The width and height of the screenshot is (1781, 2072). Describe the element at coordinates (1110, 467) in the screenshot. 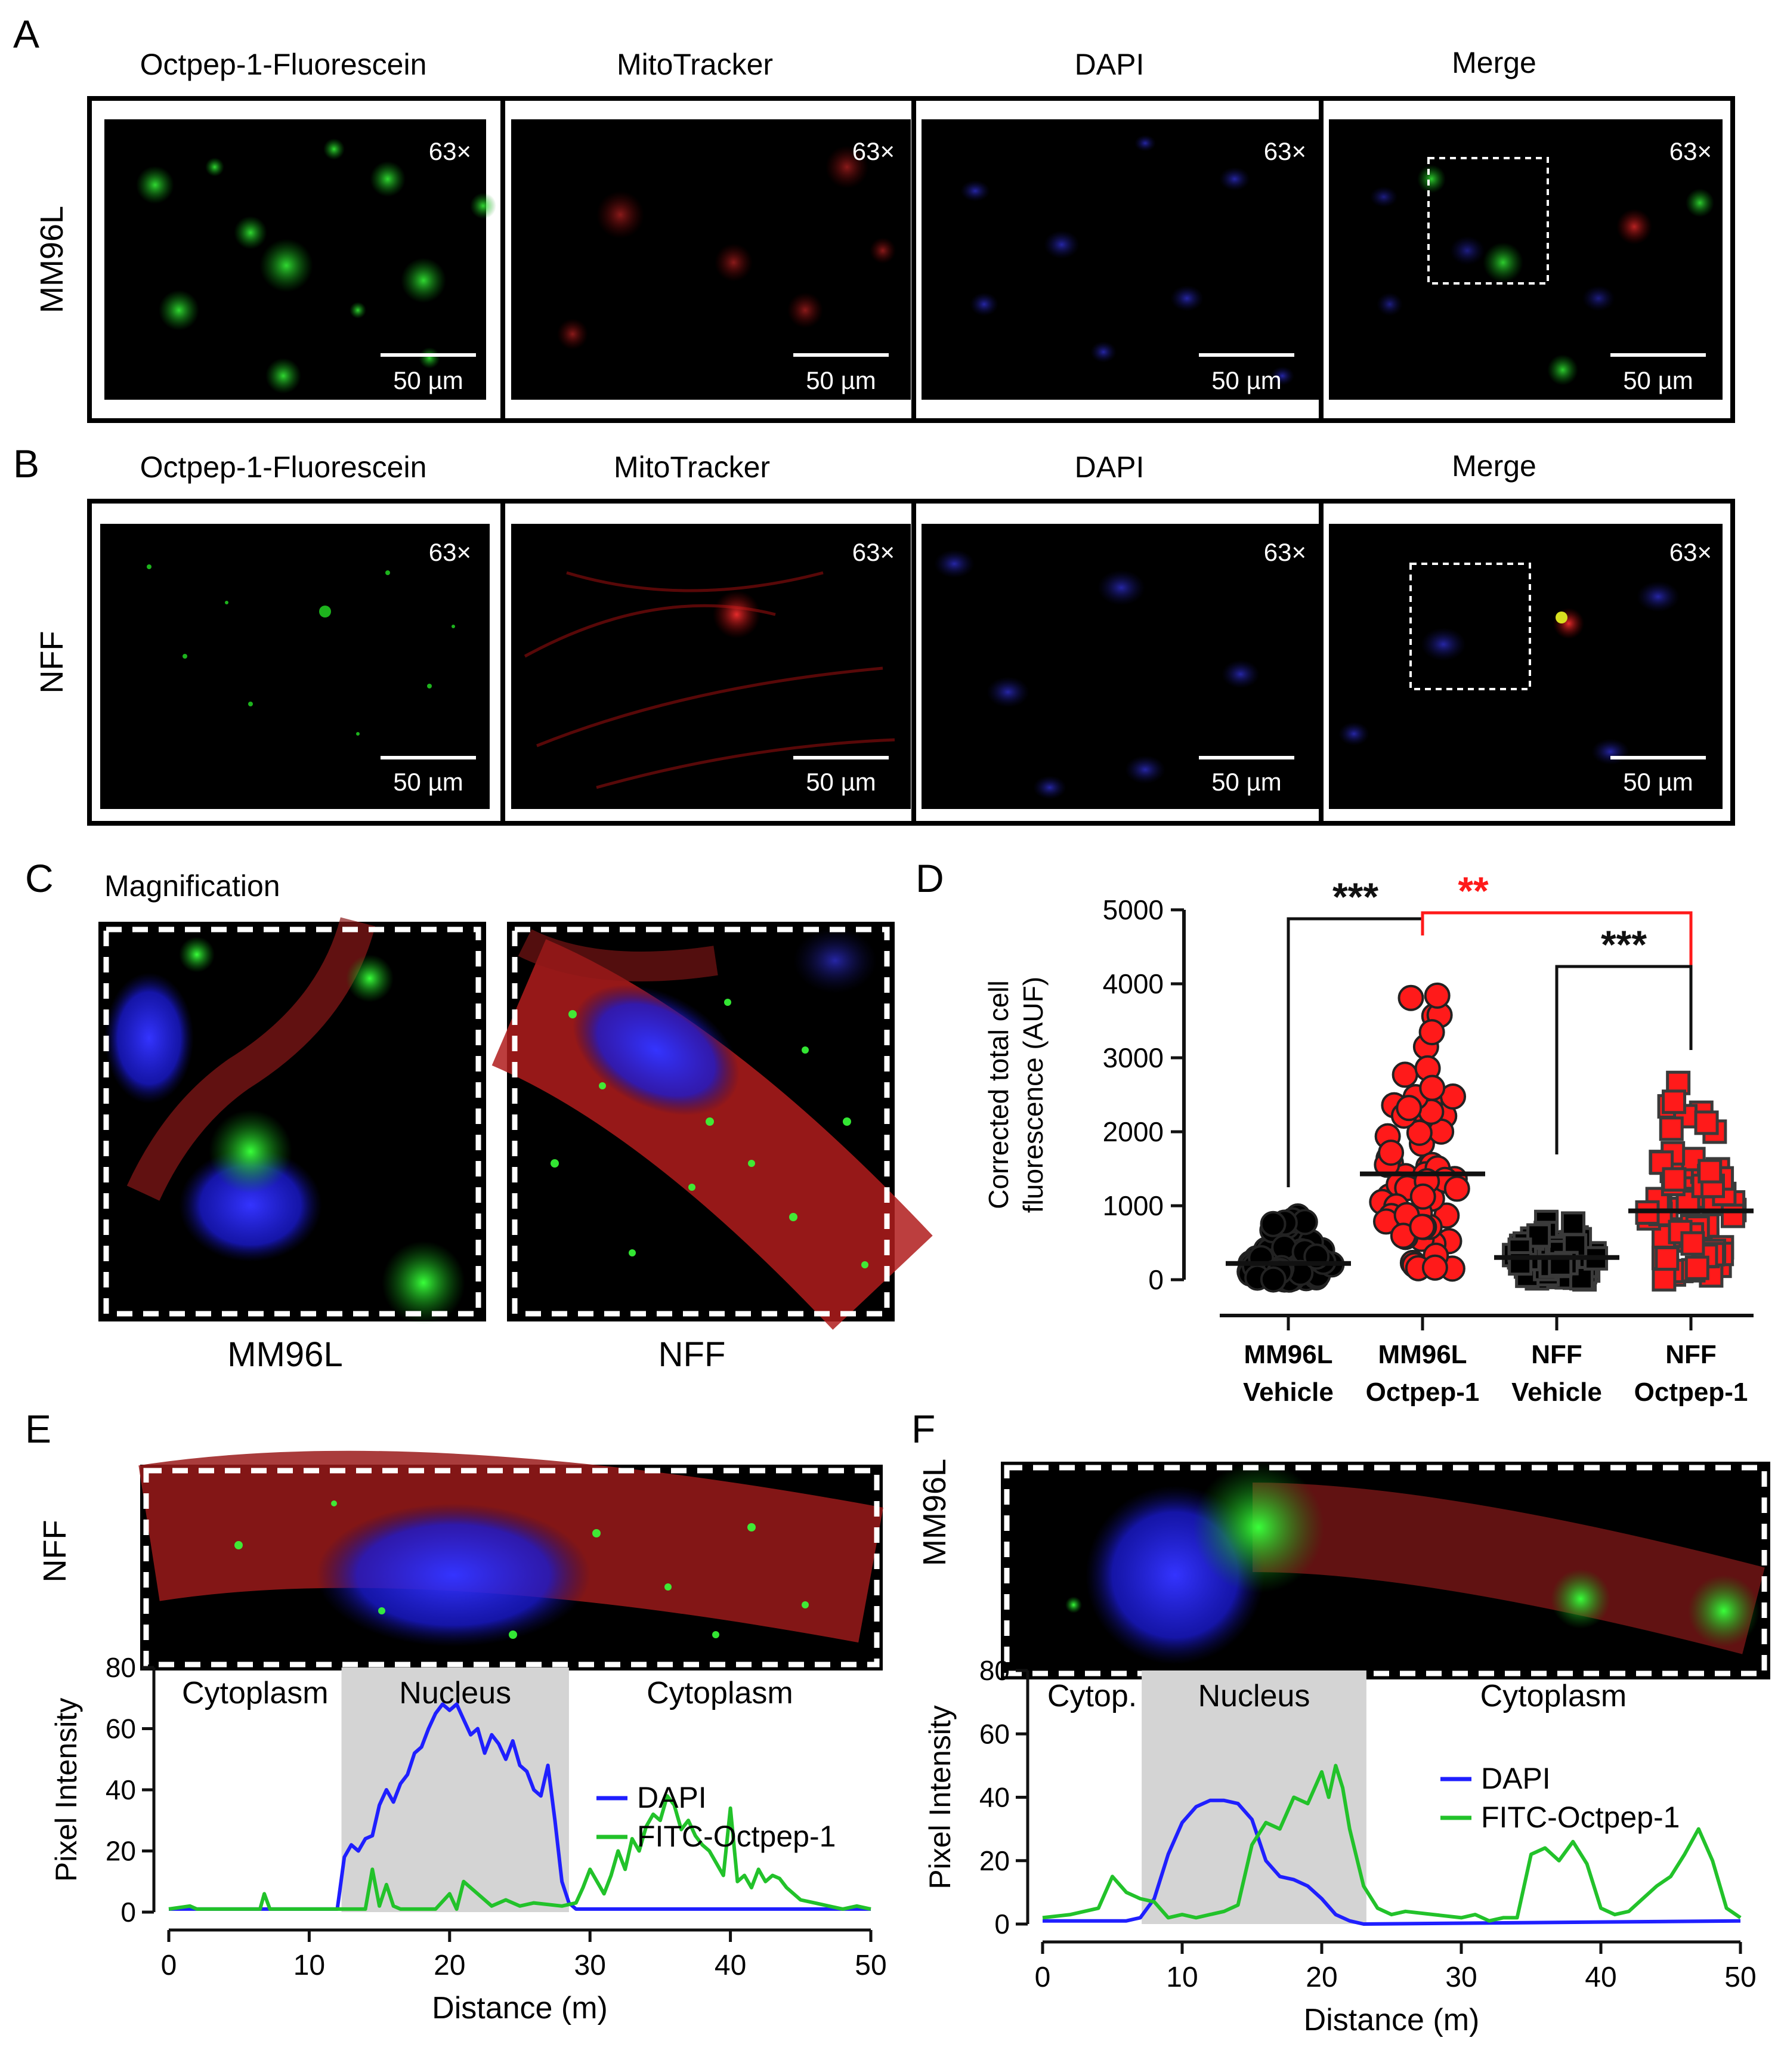

I see `row-b-header-dapi: DAPI` at that location.